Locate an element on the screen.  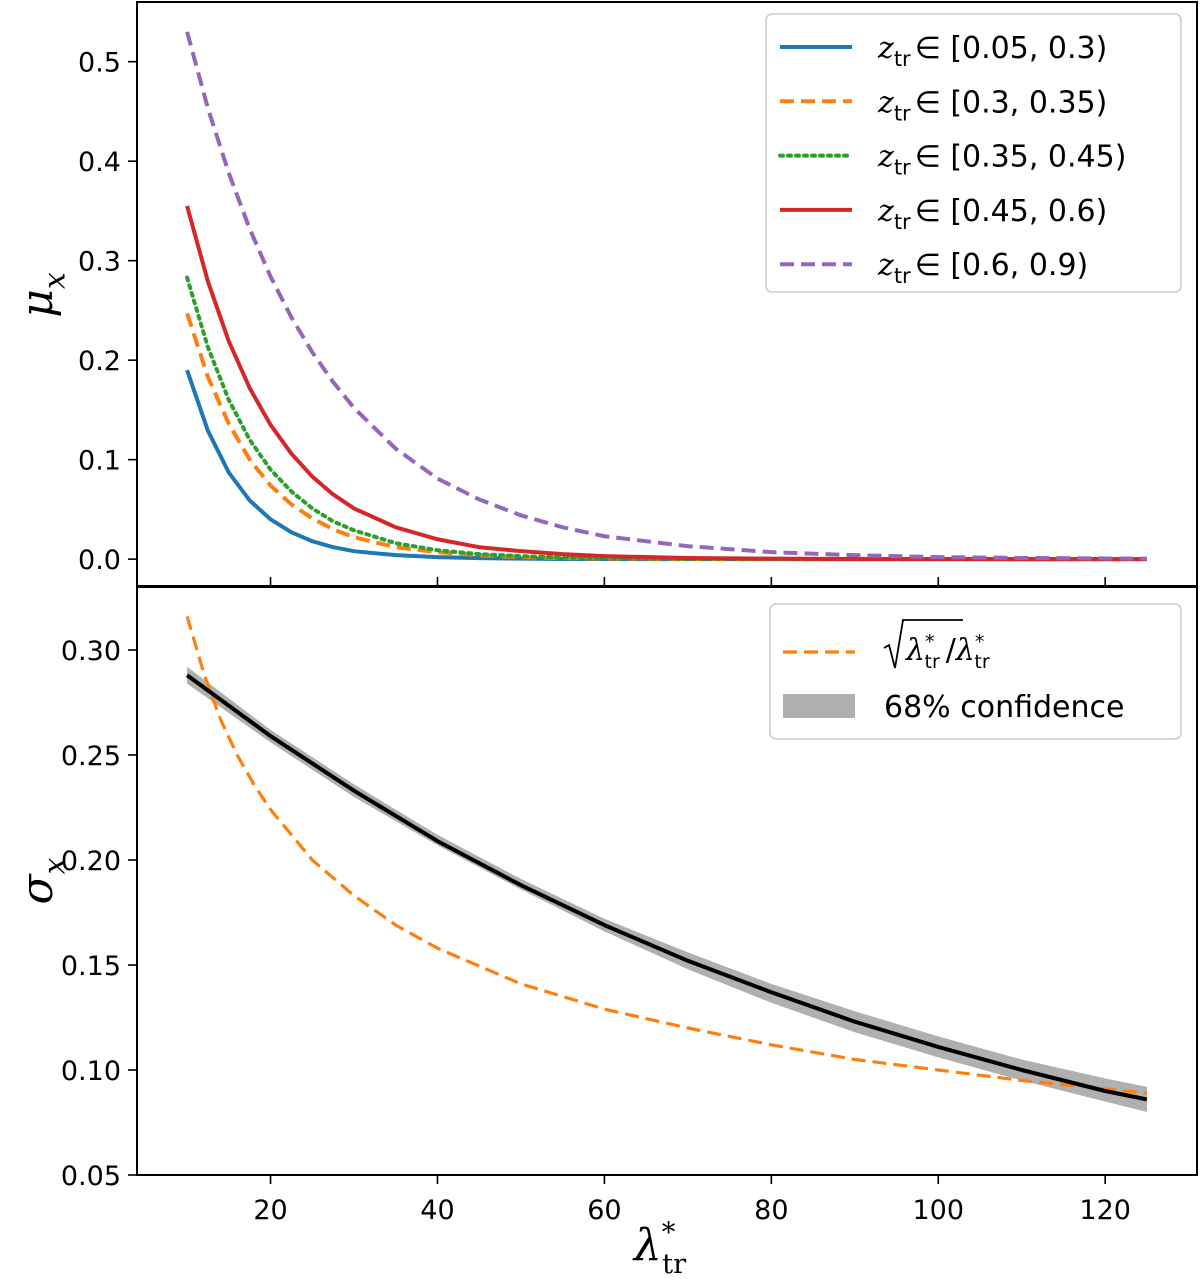
top-ytick-label: 0.0 is located at coordinates (99, 560).